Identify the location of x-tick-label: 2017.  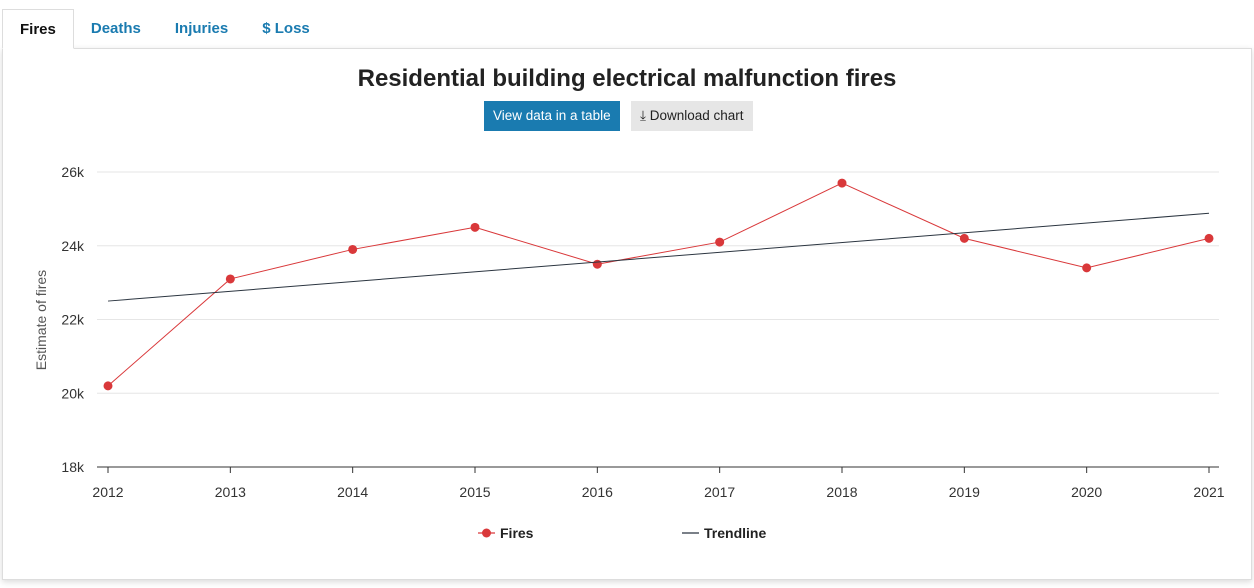
(719, 492).